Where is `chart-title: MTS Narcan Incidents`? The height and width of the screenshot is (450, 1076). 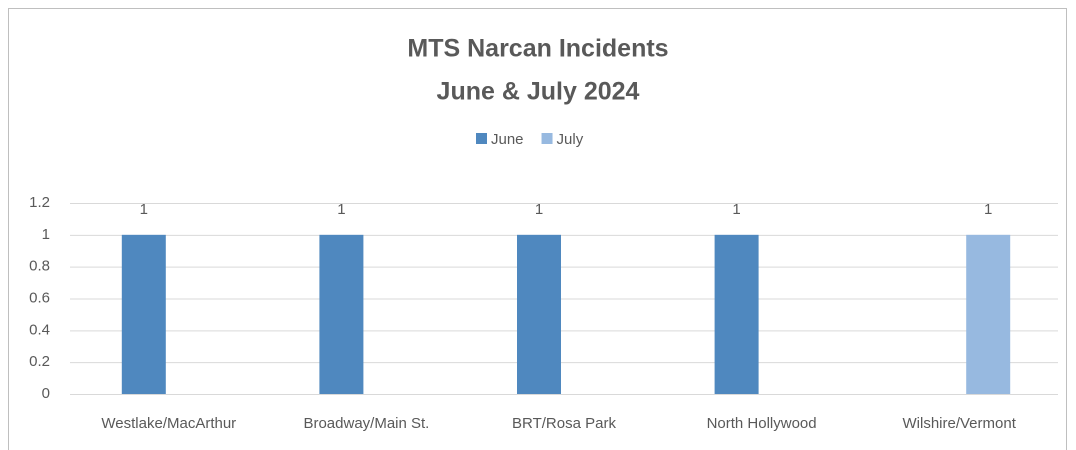
chart-title: MTS Narcan Incidents is located at coordinates (537, 49).